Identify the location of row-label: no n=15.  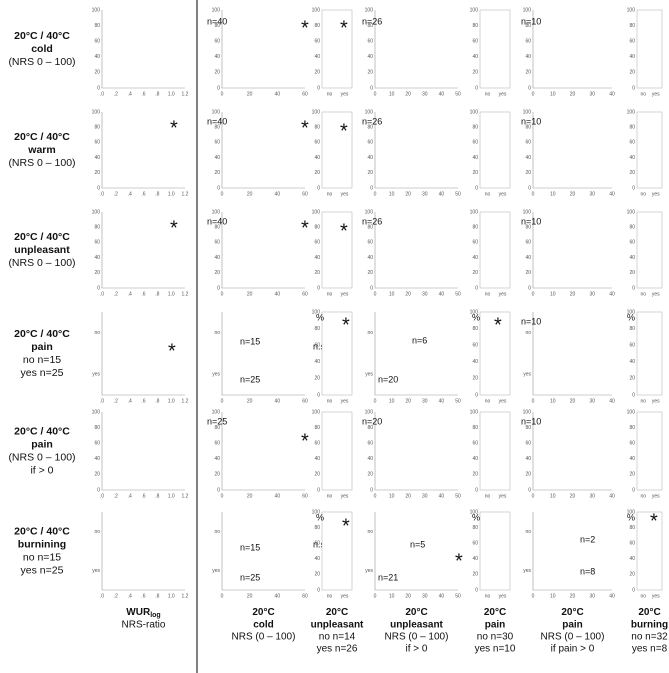
(42, 557).